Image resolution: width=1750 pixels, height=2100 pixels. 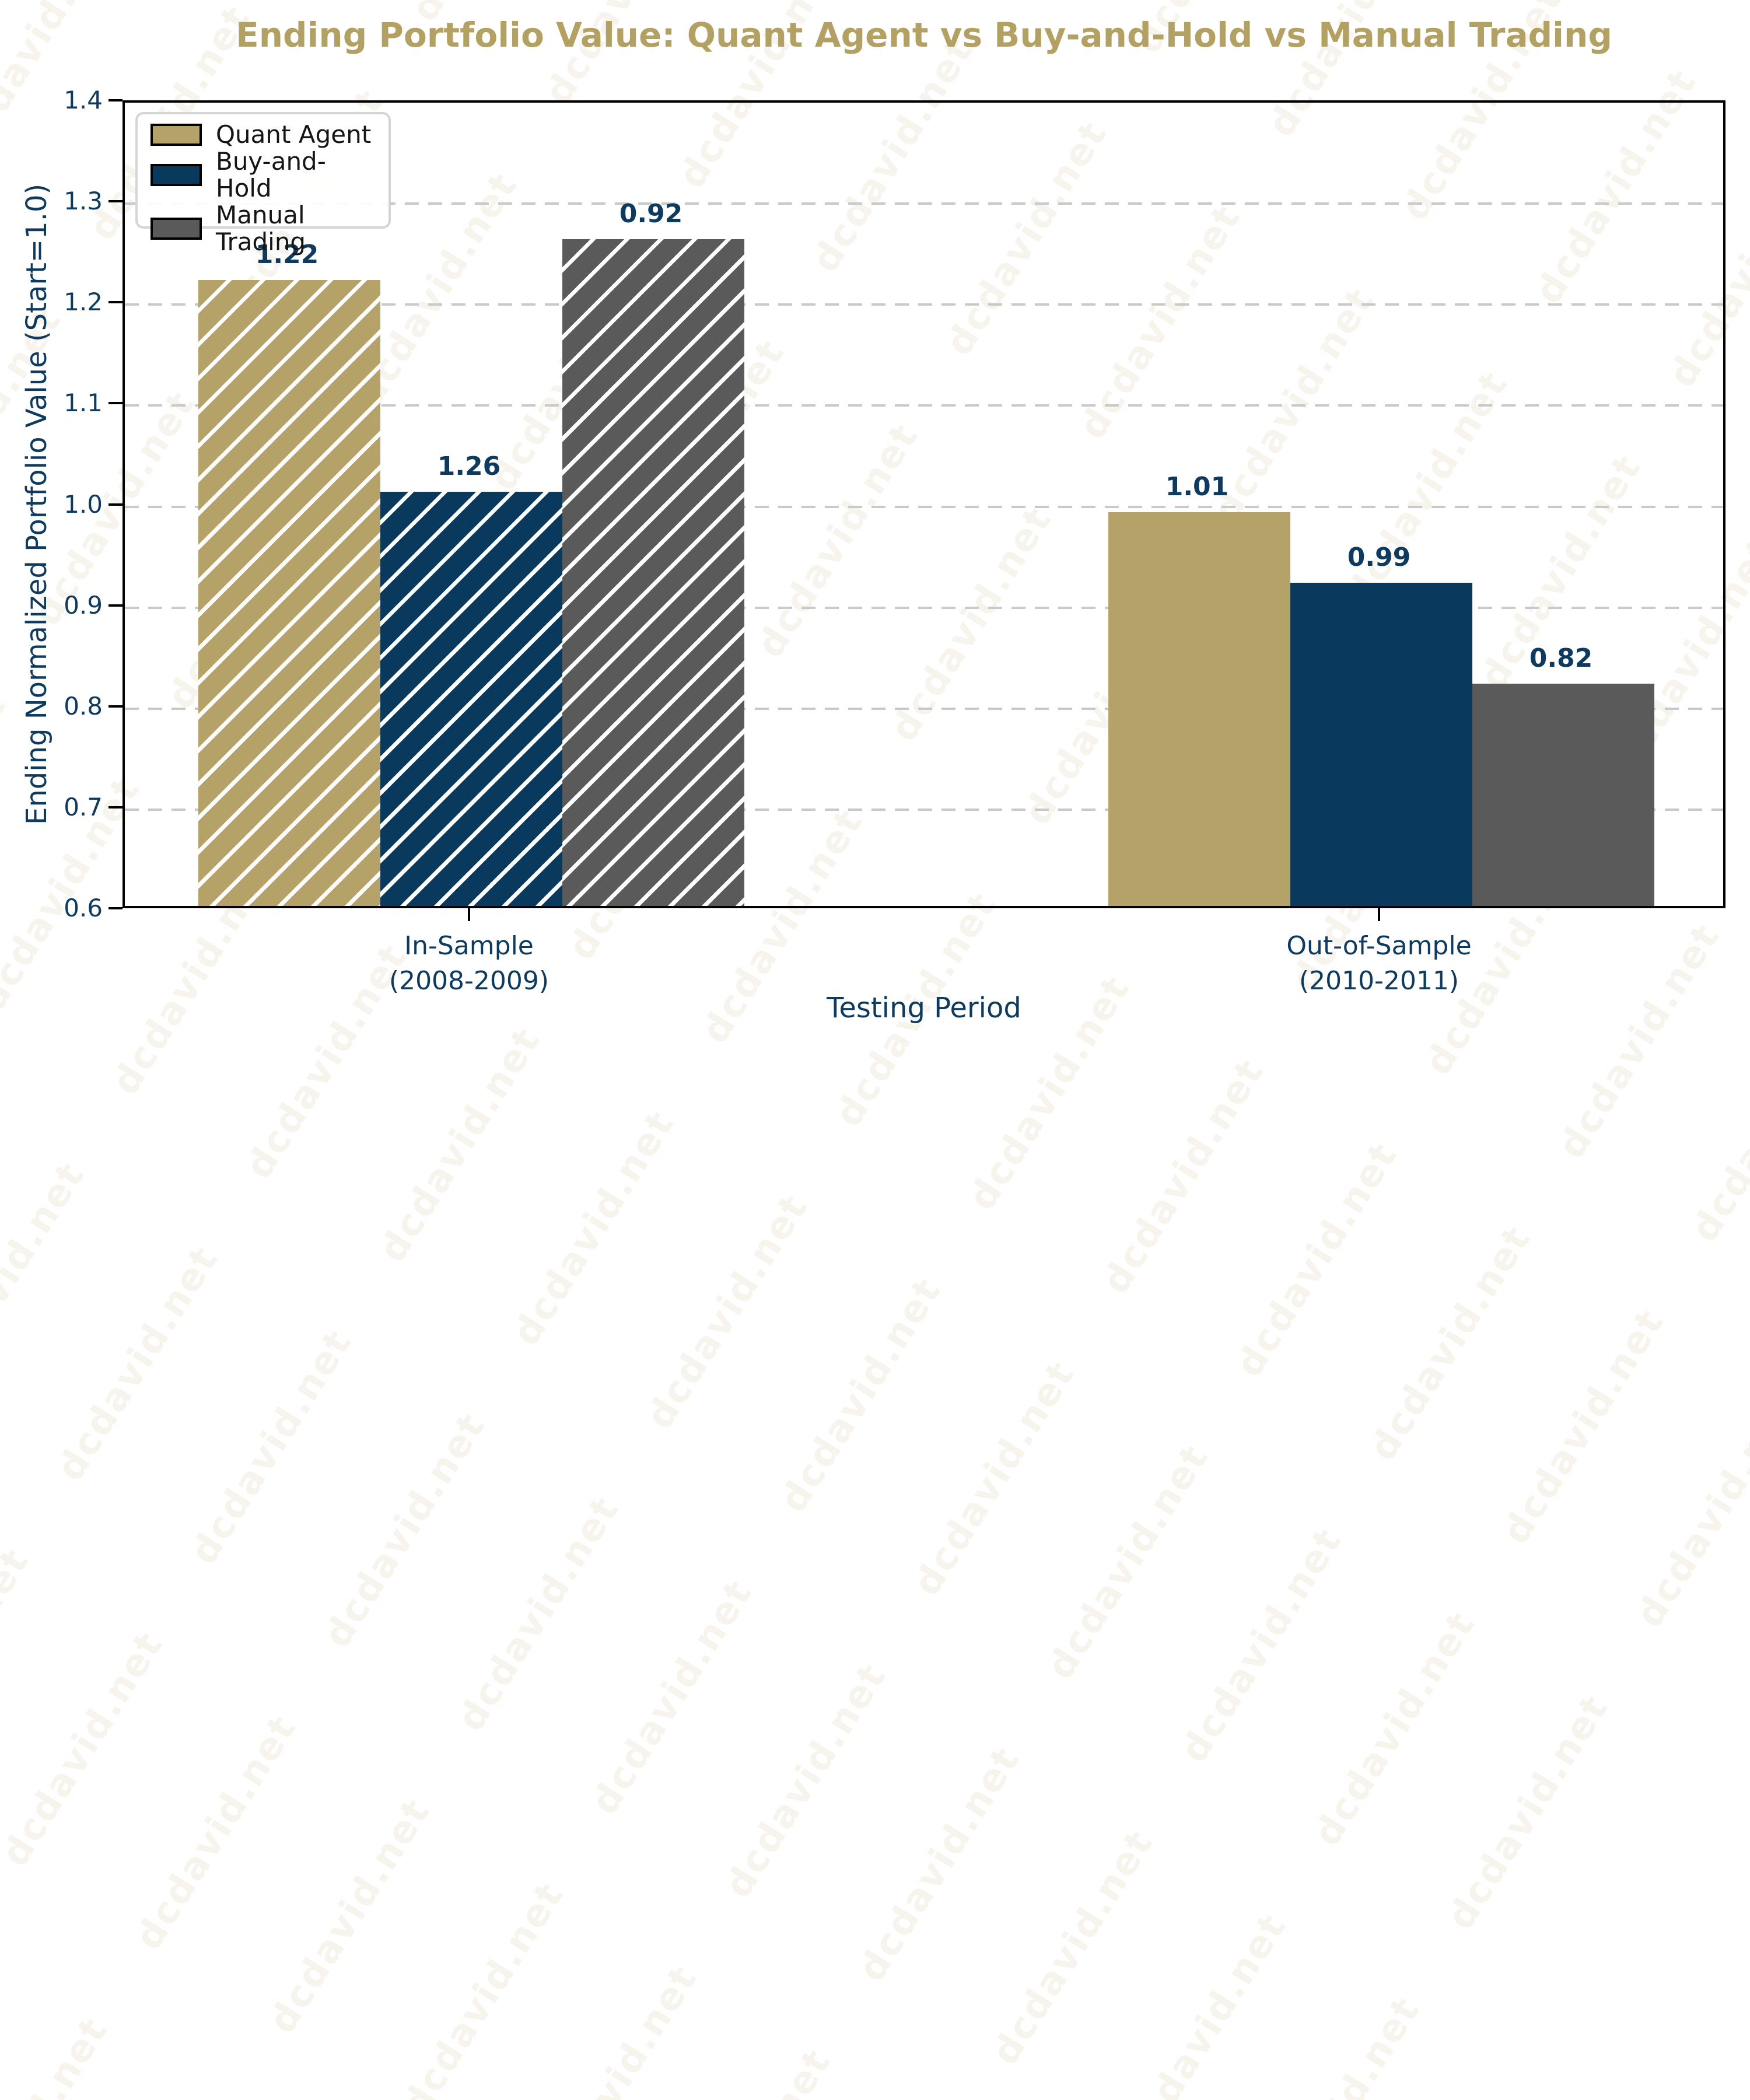 What do you see at coordinates (469, 466) in the screenshot?
I see `bar-value-label: 1.26` at bounding box center [469, 466].